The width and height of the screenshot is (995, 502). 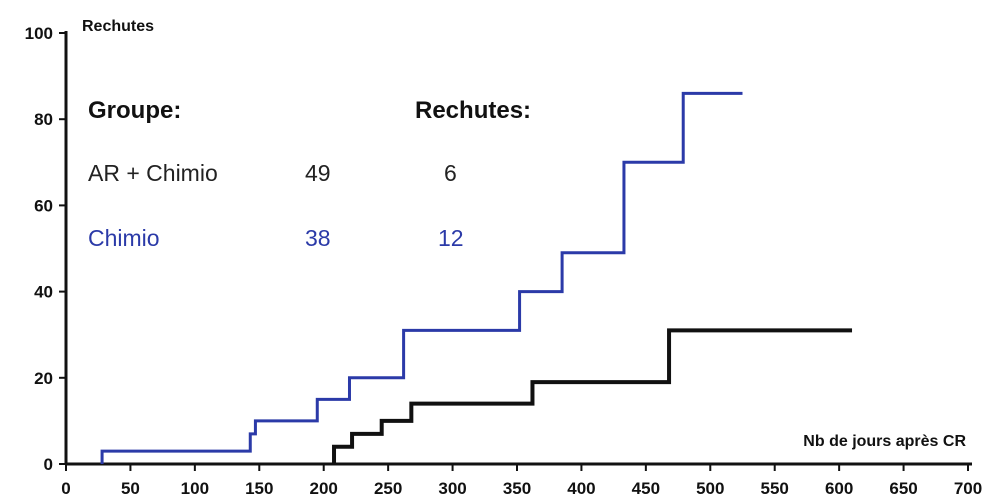 What do you see at coordinates (968, 488) in the screenshot?
I see `x-tick-label: 700` at bounding box center [968, 488].